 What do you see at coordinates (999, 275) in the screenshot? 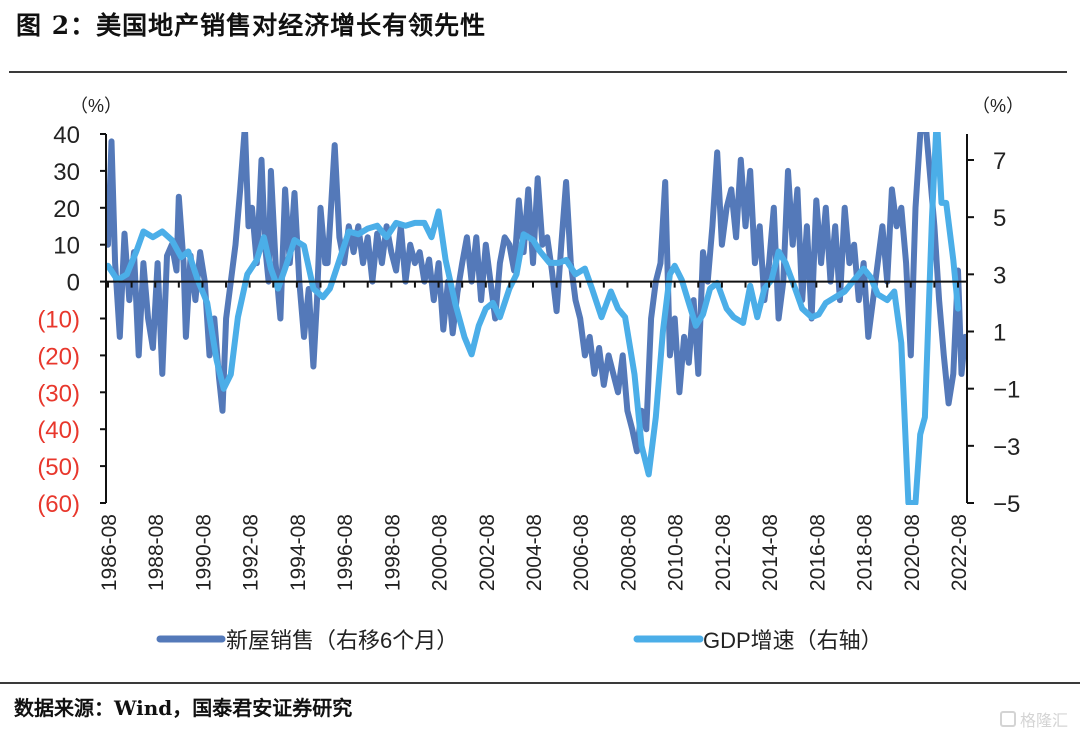
I see `right-tick-label: 3` at bounding box center [999, 275].